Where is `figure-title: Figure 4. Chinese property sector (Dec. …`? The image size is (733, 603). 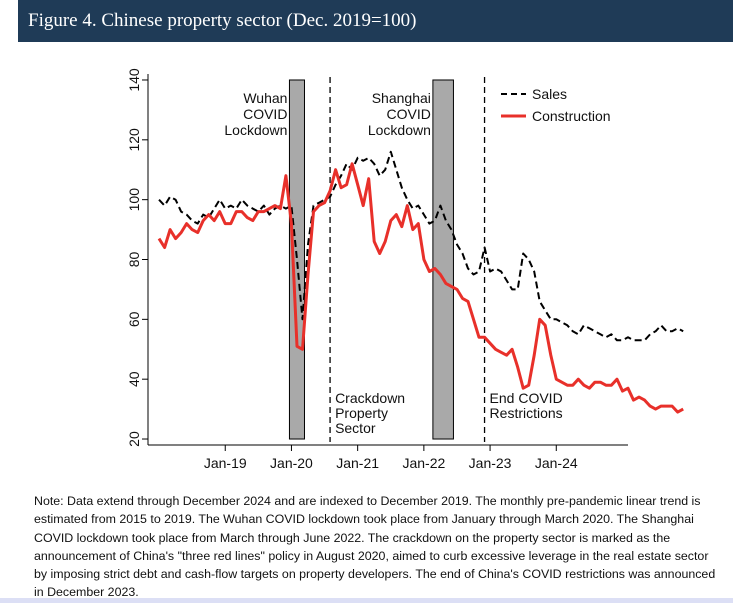 figure-title: Figure 4. Chinese property sector (Dec. … is located at coordinates (222, 20).